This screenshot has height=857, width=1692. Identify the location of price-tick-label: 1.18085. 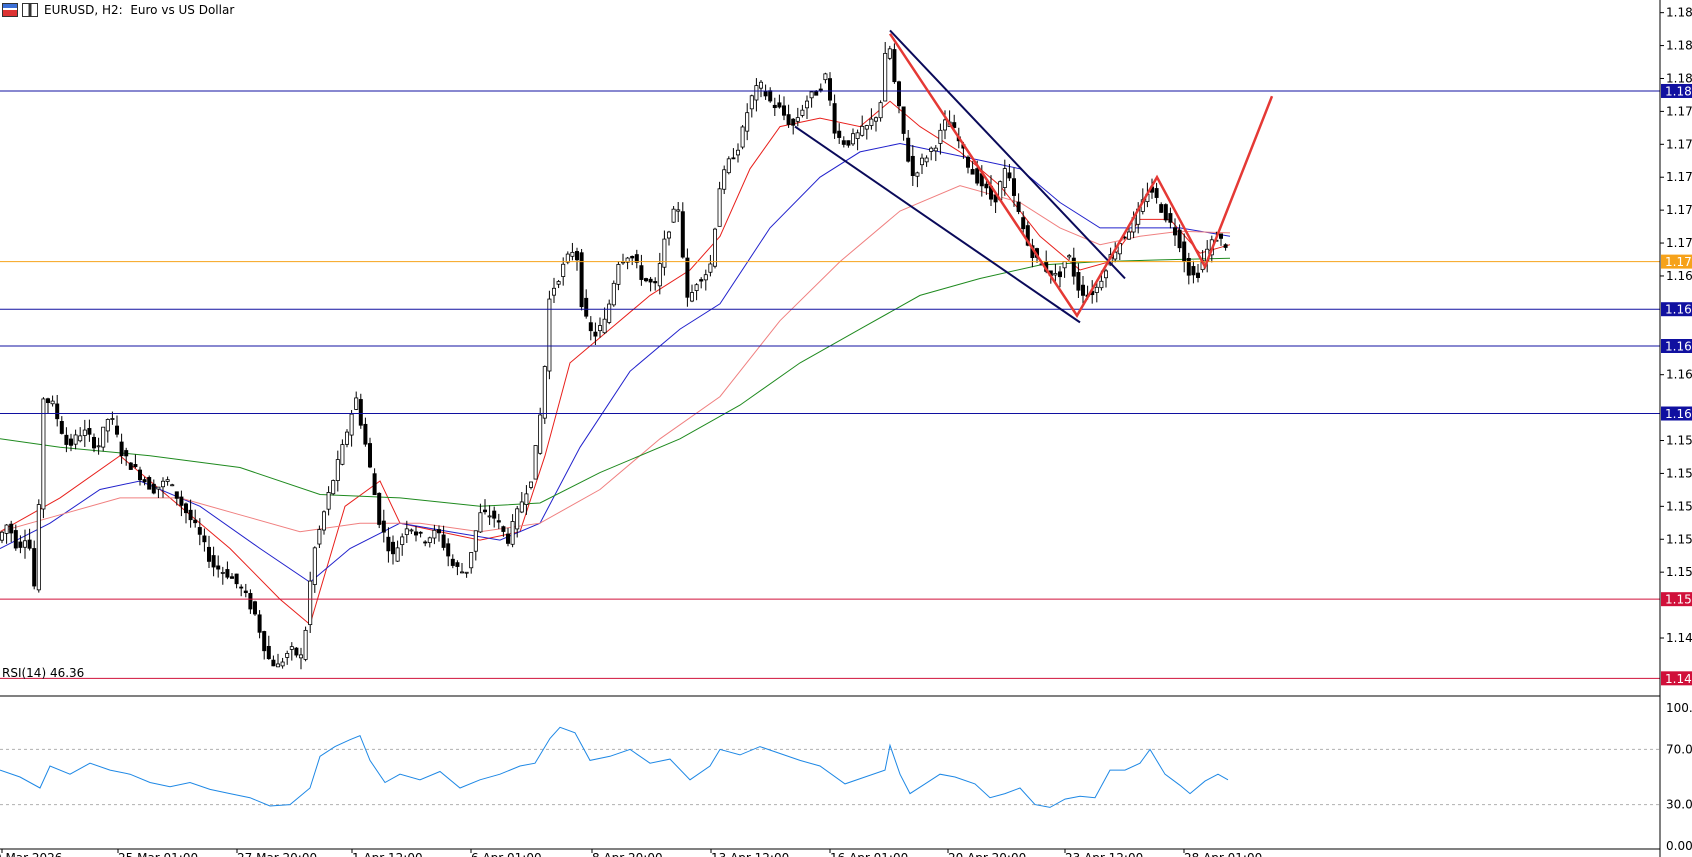
(1679, 78).